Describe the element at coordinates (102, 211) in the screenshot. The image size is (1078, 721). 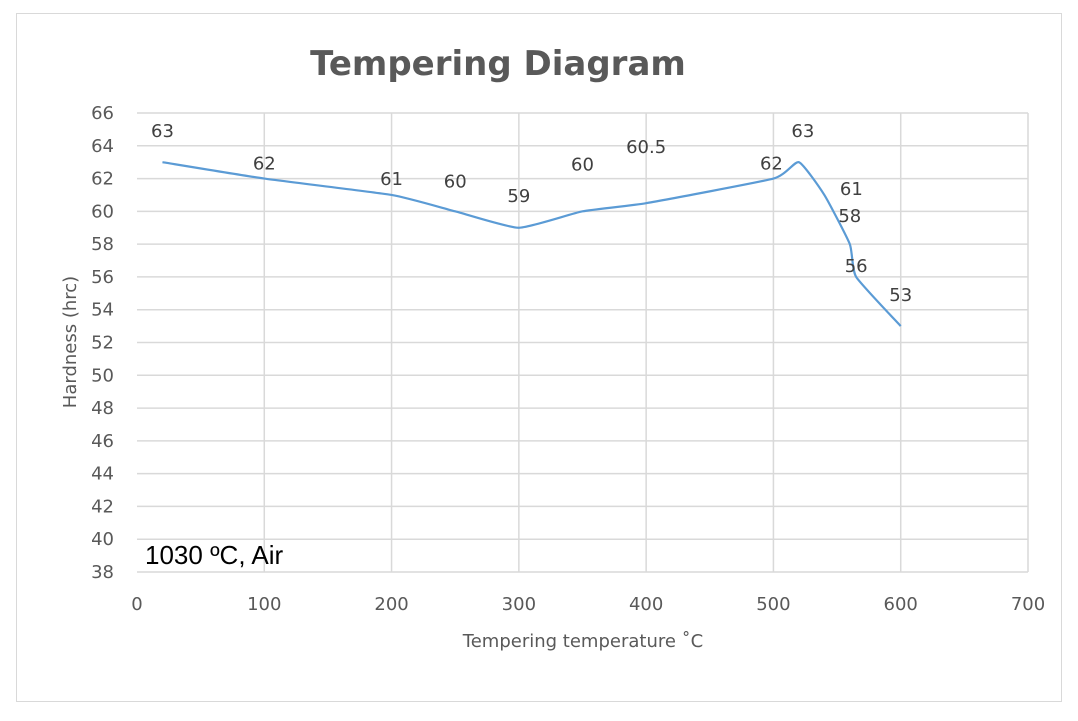
I see `y-tick-label: 60` at that location.